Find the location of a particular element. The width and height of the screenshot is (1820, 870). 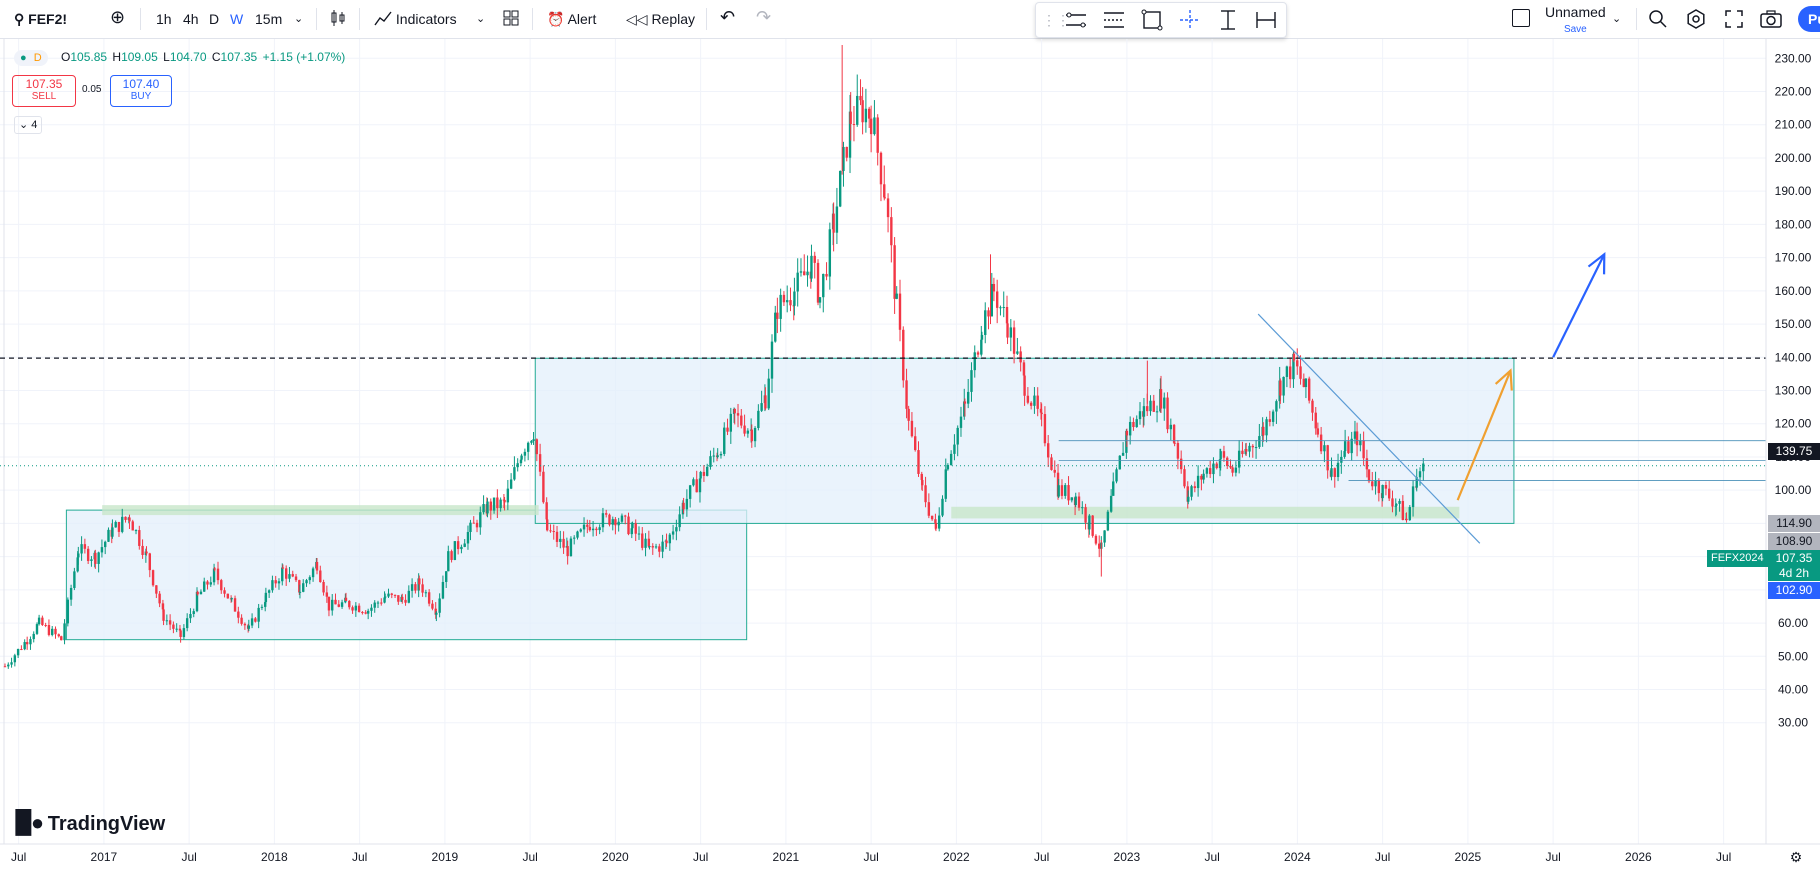

line-price-label: 139.75 is located at coordinates (1794, 451).